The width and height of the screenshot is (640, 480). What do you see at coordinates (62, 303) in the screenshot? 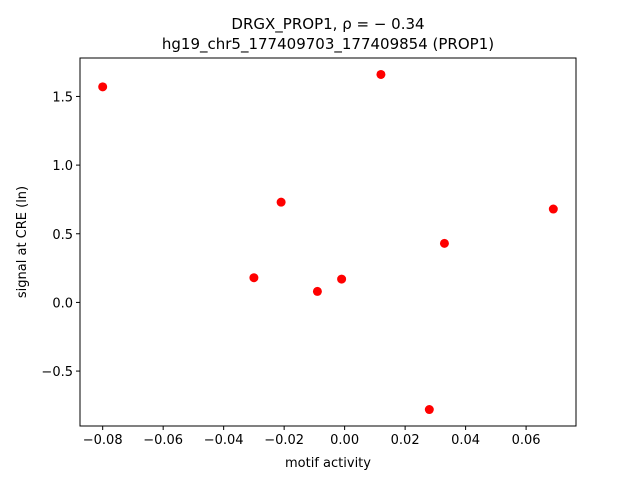
I see `y-tick-label: 0.0` at bounding box center [62, 303].